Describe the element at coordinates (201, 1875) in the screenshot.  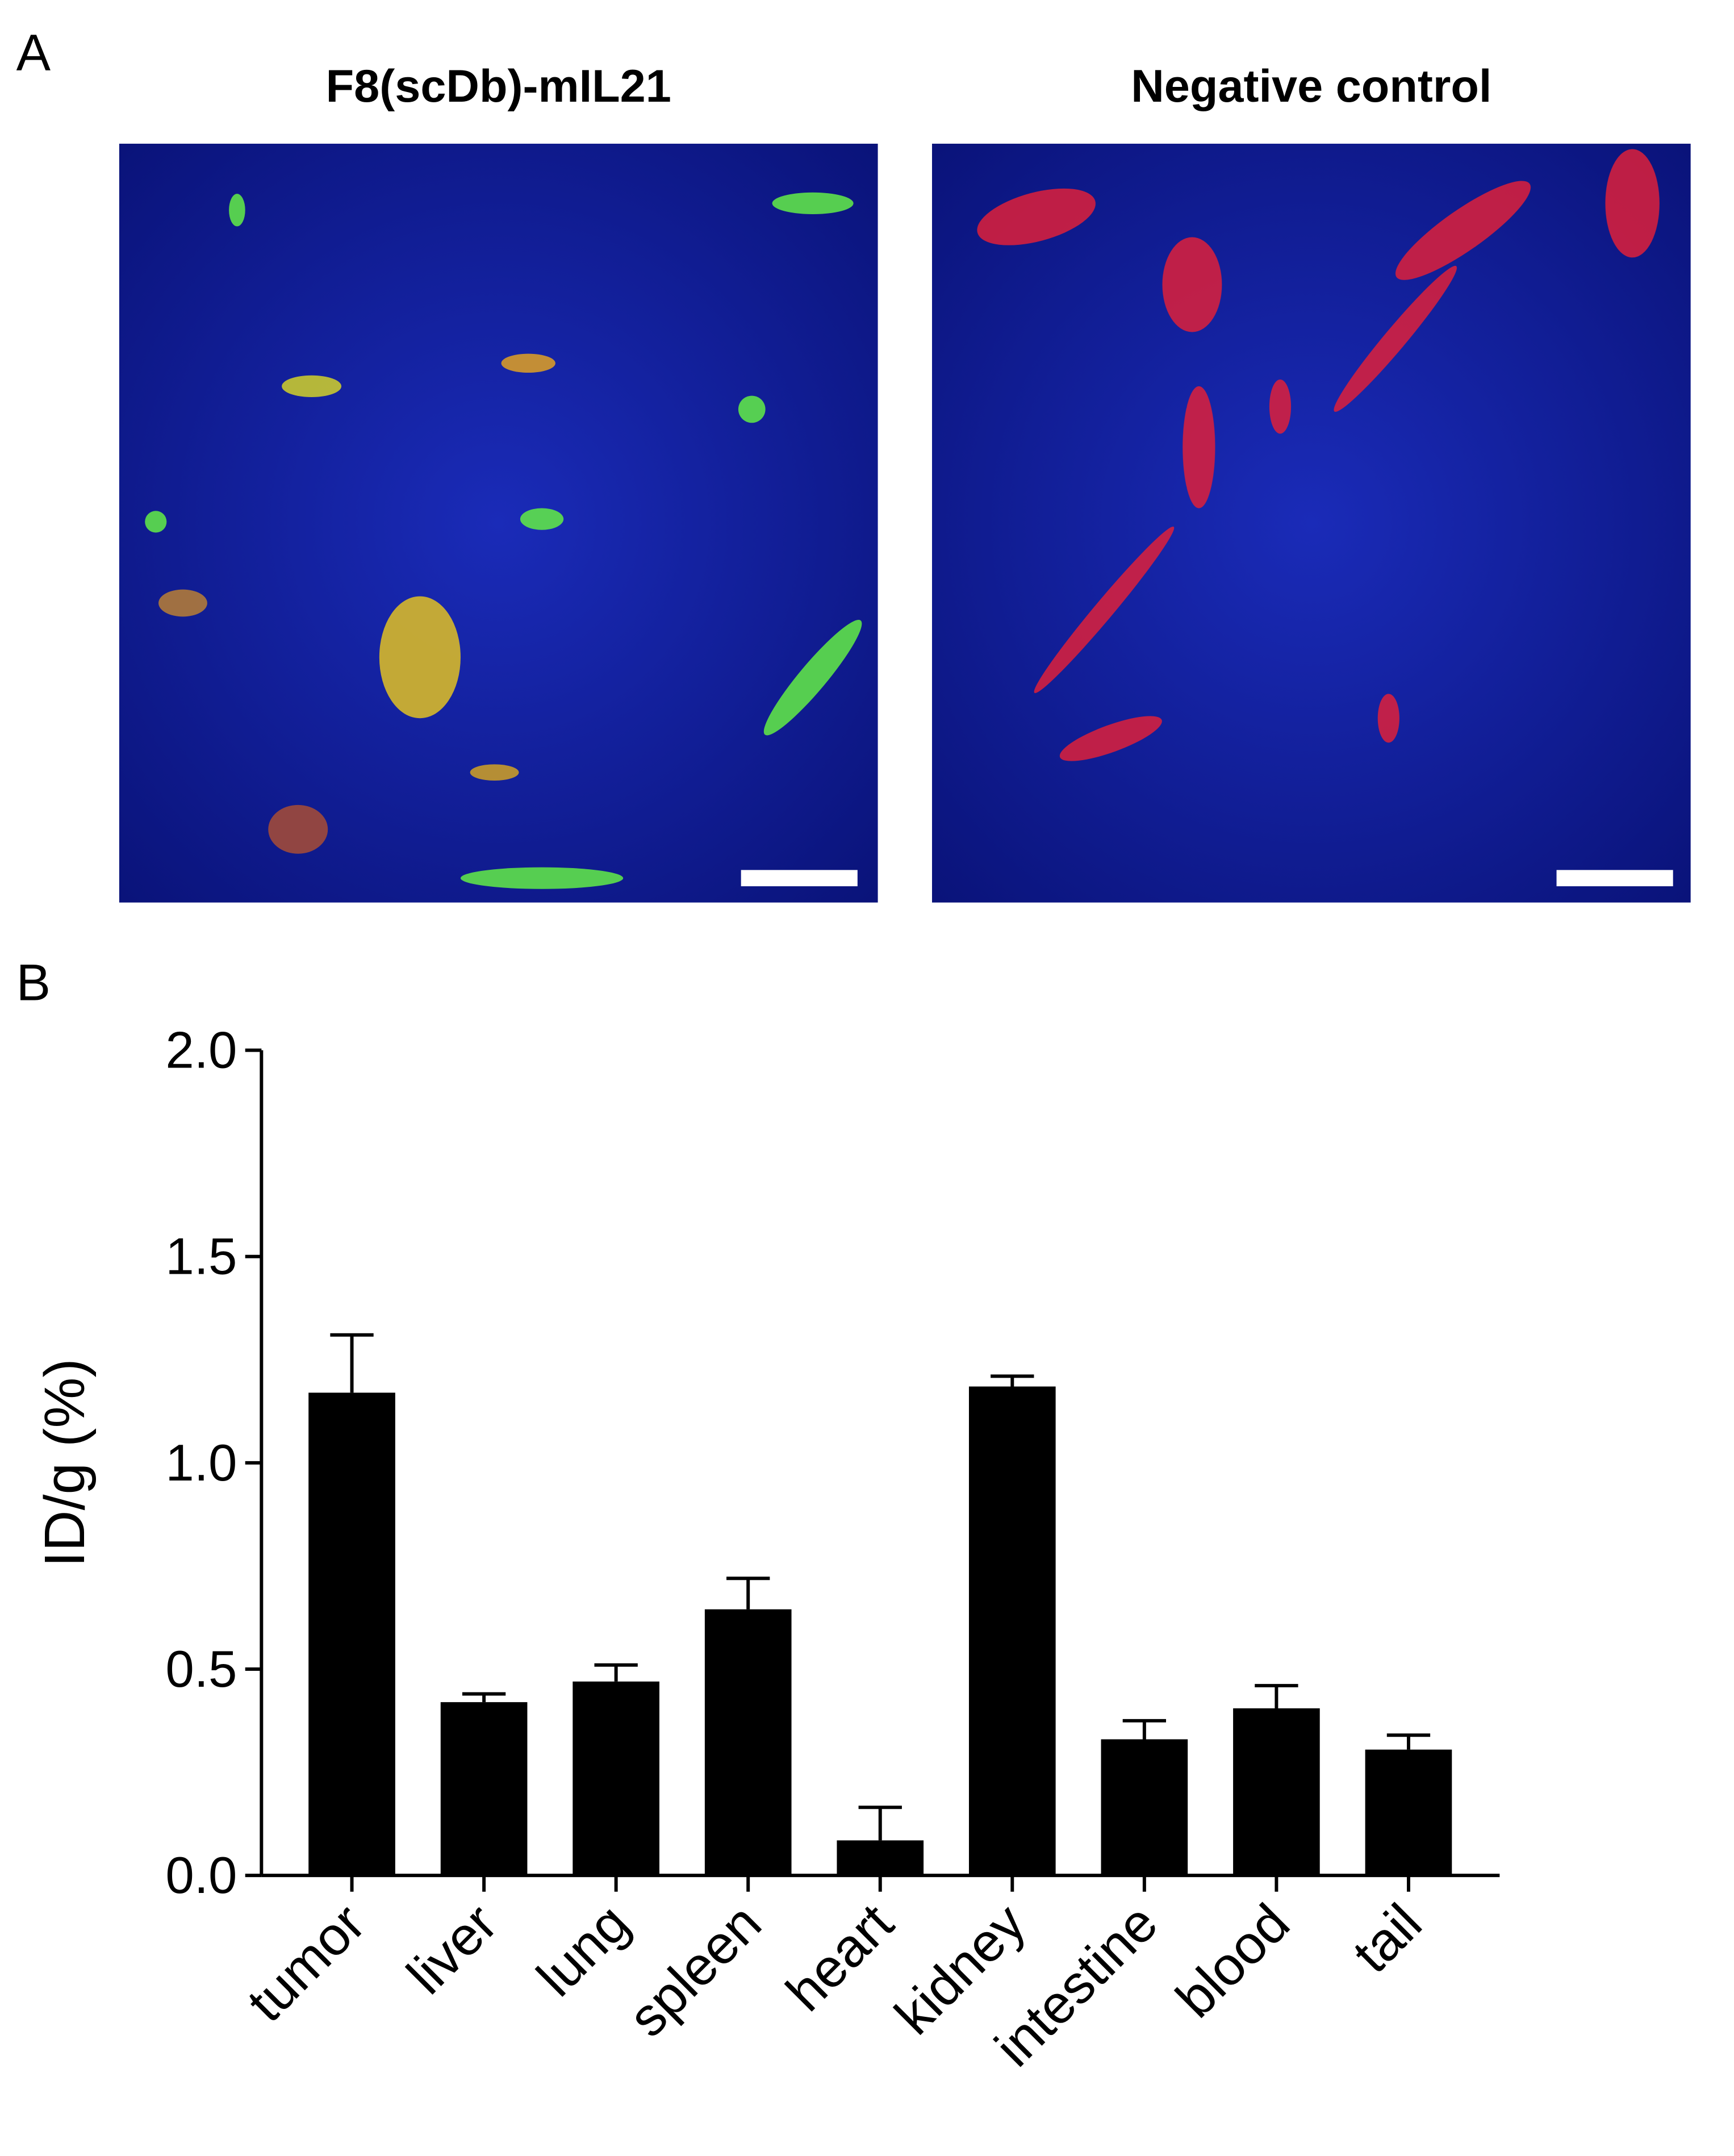
I see `y-tick-label: 0.0` at that location.